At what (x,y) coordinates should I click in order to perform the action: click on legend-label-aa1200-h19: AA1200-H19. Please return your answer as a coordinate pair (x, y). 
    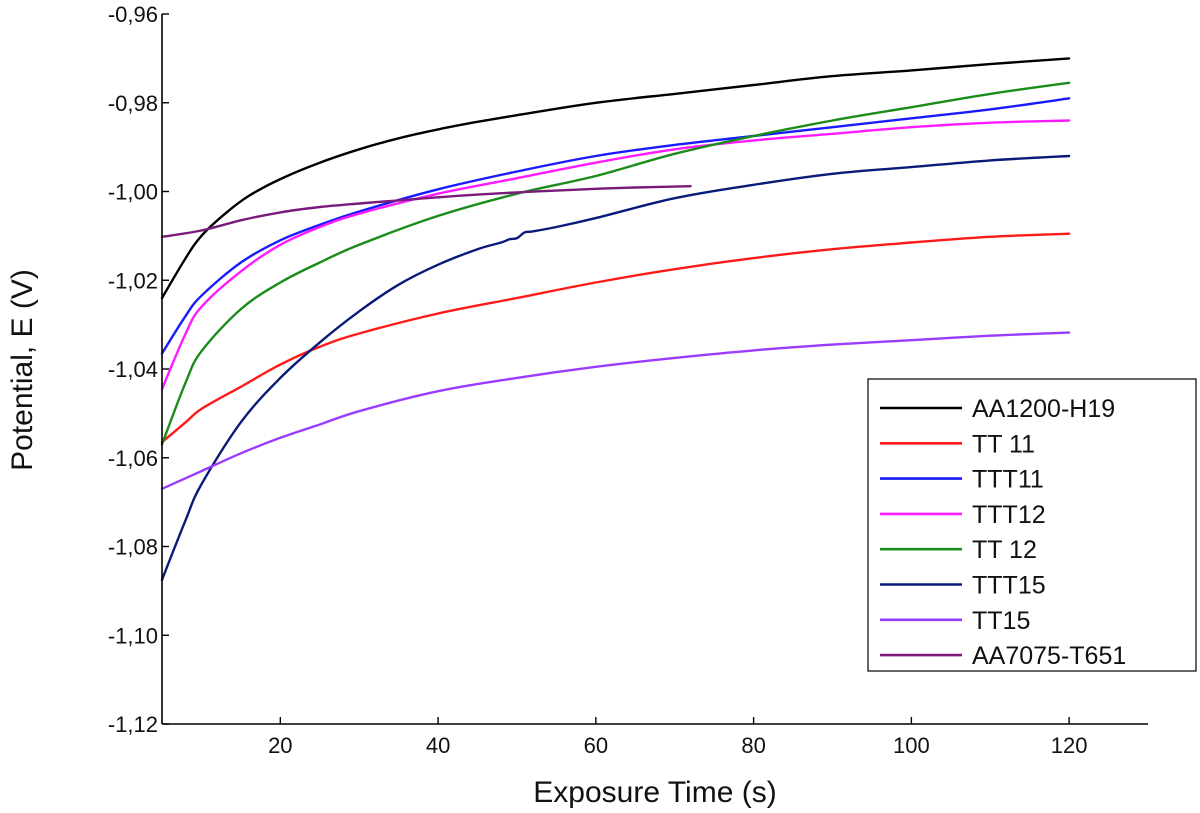
    Looking at the image, I should click on (1043, 409).